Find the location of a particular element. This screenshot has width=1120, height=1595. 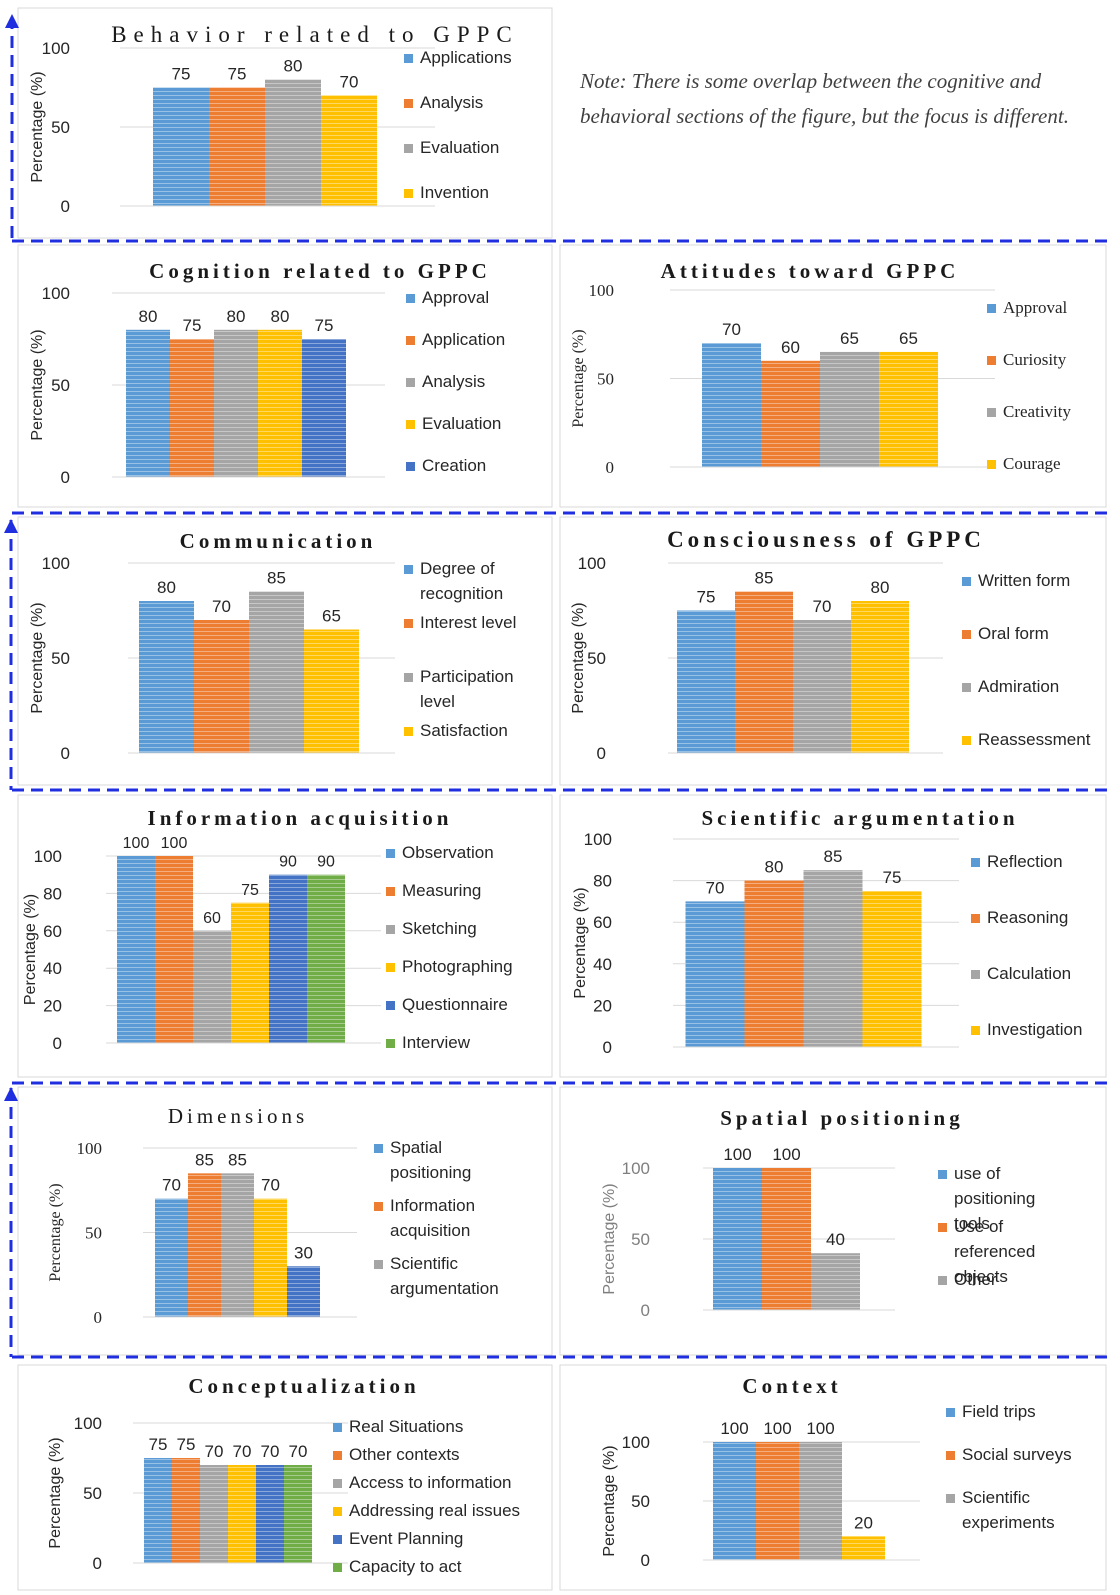

legend-label: Reassessment is located at coordinates (1034, 739).